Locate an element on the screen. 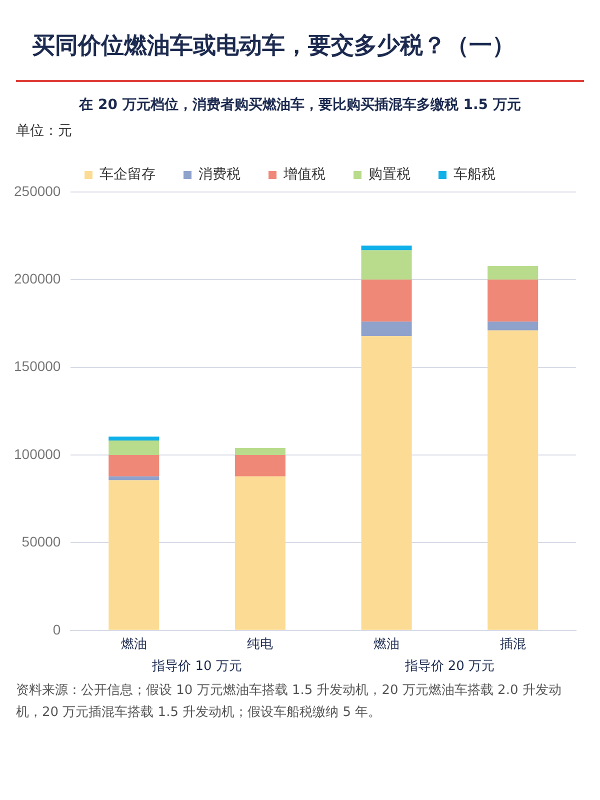  x-tick-label: 纯电 is located at coordinates (260, 643).